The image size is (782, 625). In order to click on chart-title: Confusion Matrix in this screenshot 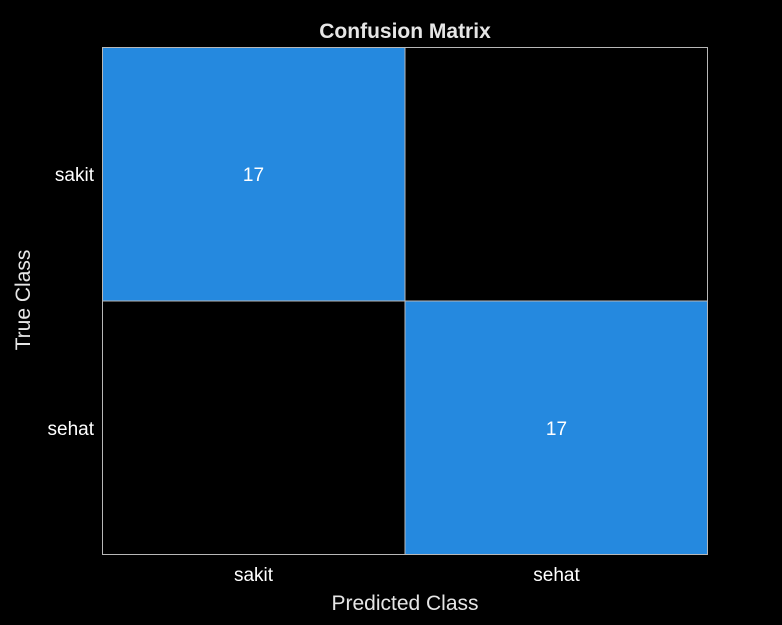, I will do `click(405, 31)`.